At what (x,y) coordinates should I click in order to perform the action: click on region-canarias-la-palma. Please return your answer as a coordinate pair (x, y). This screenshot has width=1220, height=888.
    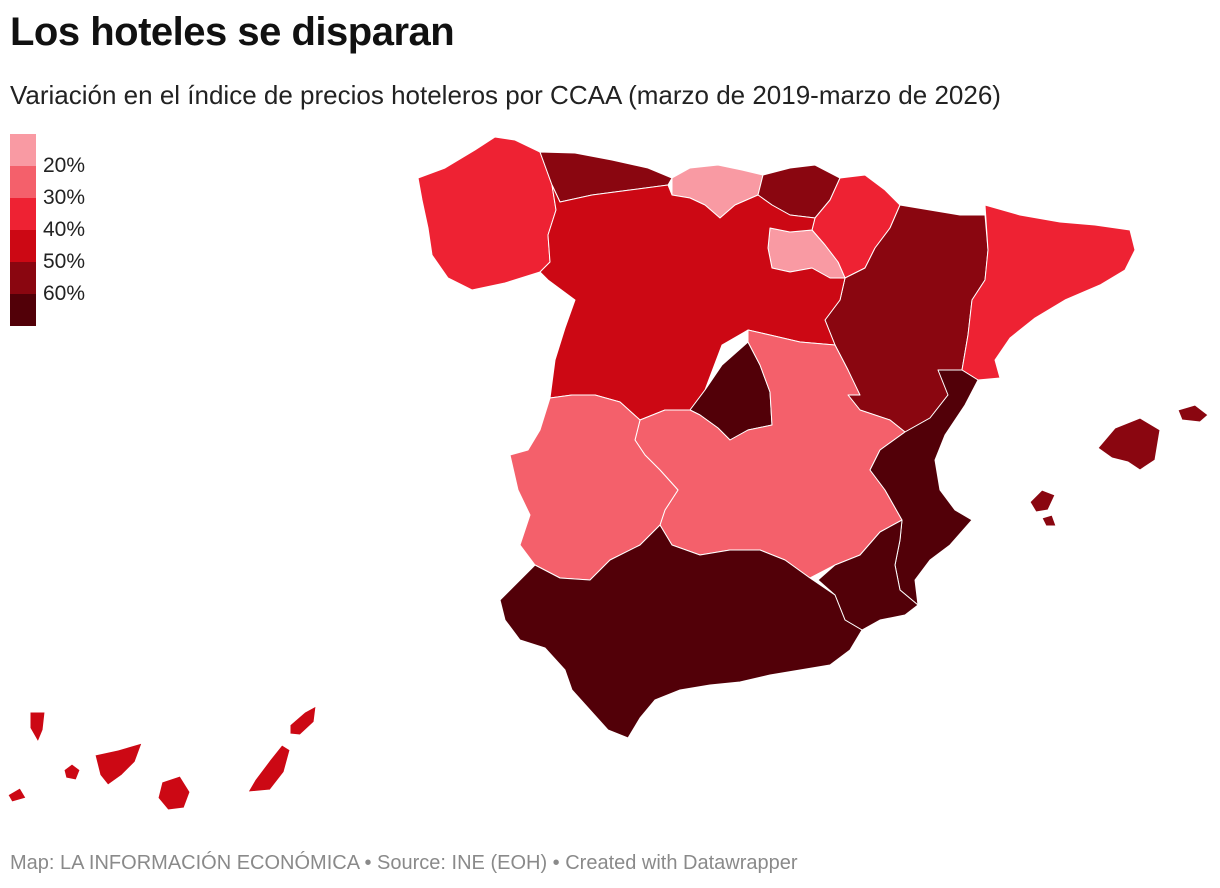
    Looking at the image, I should click on (37, 727).